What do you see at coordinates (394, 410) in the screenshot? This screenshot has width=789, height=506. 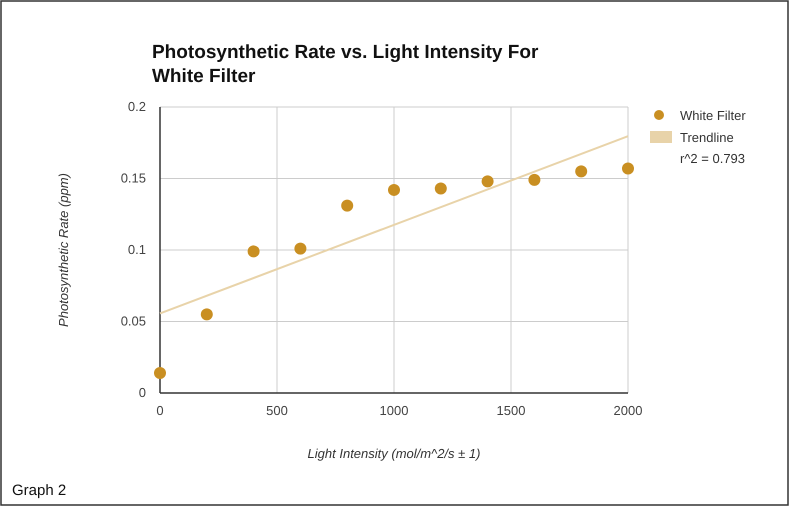 I see `x-tick-label: 1000` at bounding box center [394, 410].